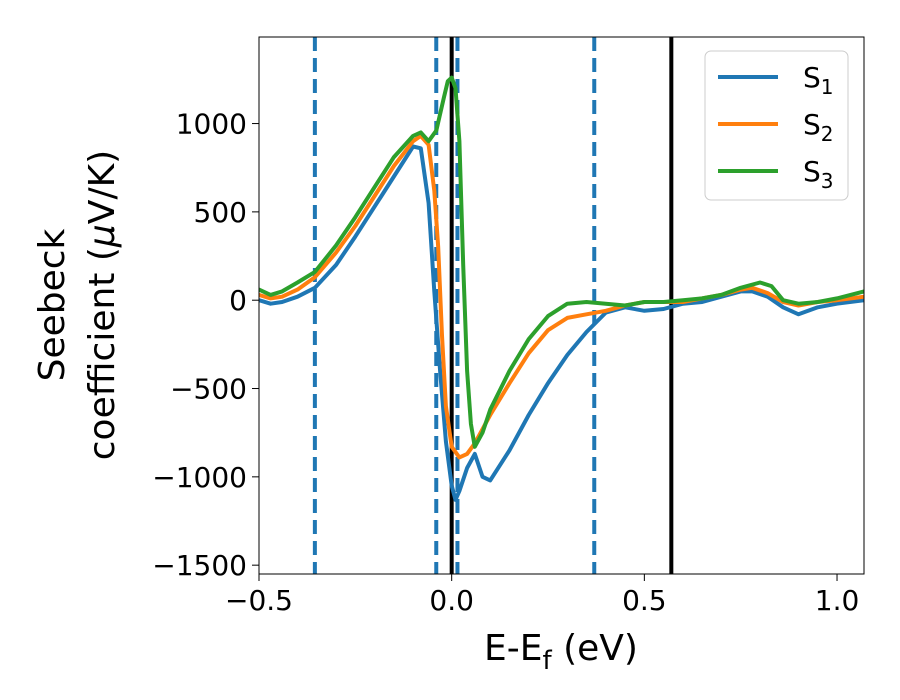 Image resolution: width=900 pixels, height=700 pixels. I want to click on y-axis-label-line2: coefficient (μV/K), so click(102, 305).